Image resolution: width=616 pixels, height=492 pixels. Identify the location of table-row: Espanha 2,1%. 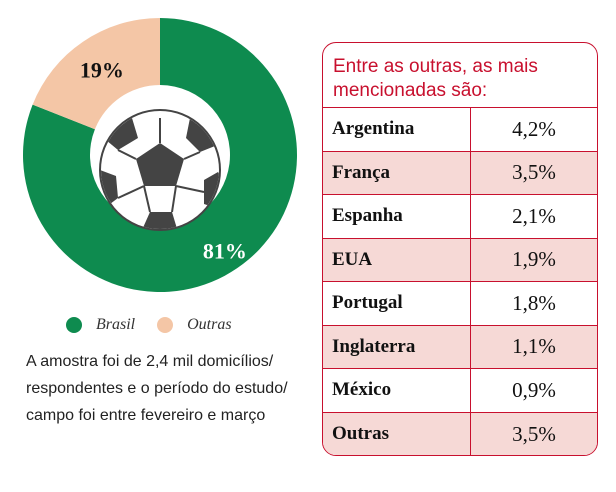
(460, 216).